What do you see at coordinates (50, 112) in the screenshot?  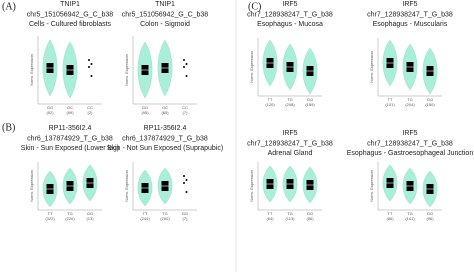 I see `count: (92)` at bounding box center [50, 112].